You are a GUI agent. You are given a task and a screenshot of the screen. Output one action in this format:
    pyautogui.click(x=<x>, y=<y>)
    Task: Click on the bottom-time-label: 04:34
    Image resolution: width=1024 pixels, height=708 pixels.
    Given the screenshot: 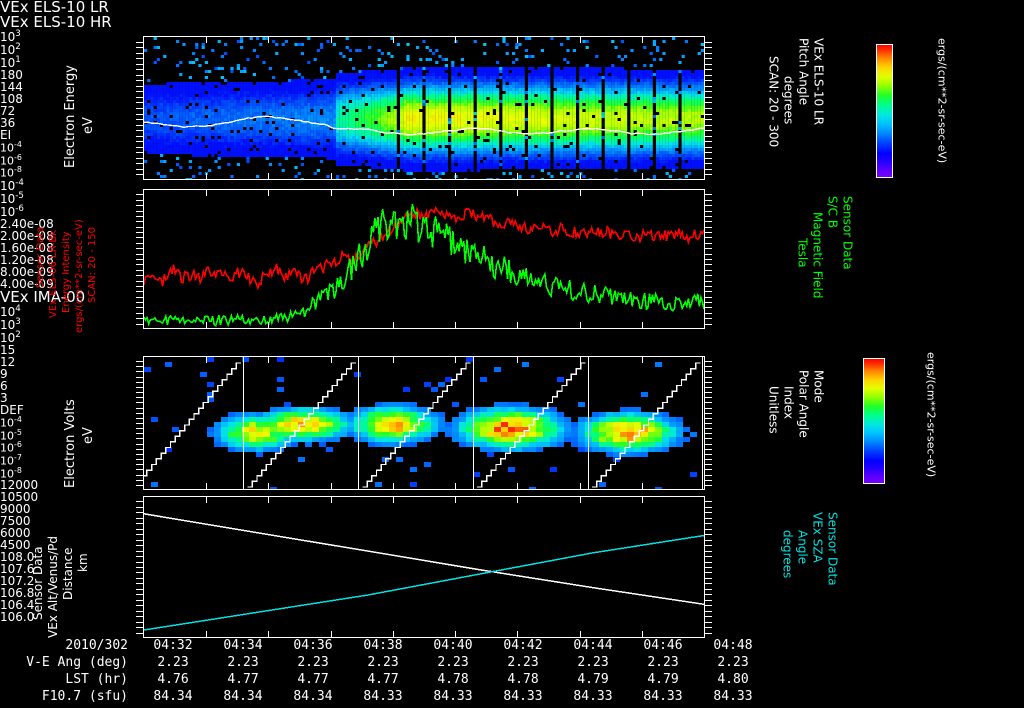 What is the action you would take?
    pyautogui.click(x=243, y=645)
    